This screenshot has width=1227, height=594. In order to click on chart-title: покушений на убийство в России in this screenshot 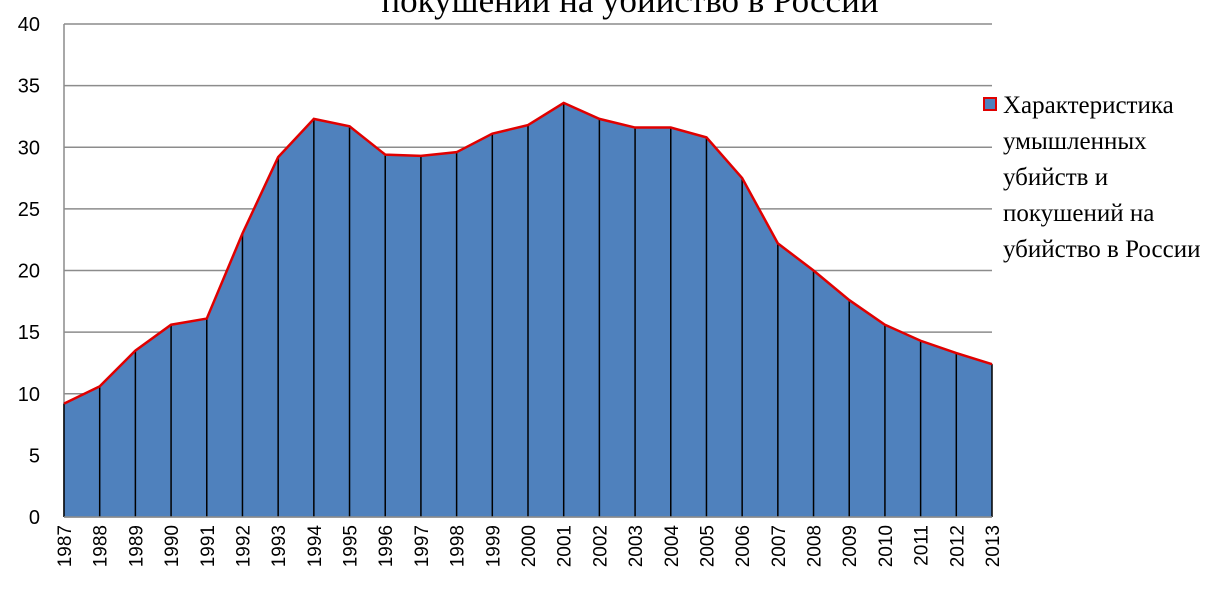, I will do `click(629, 10)`.